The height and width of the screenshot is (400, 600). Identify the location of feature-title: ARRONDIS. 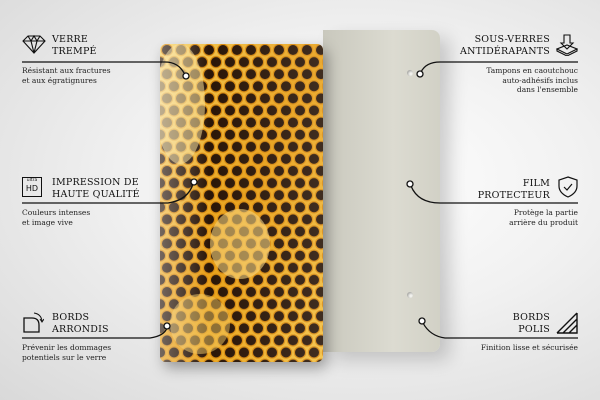
(80, 329).